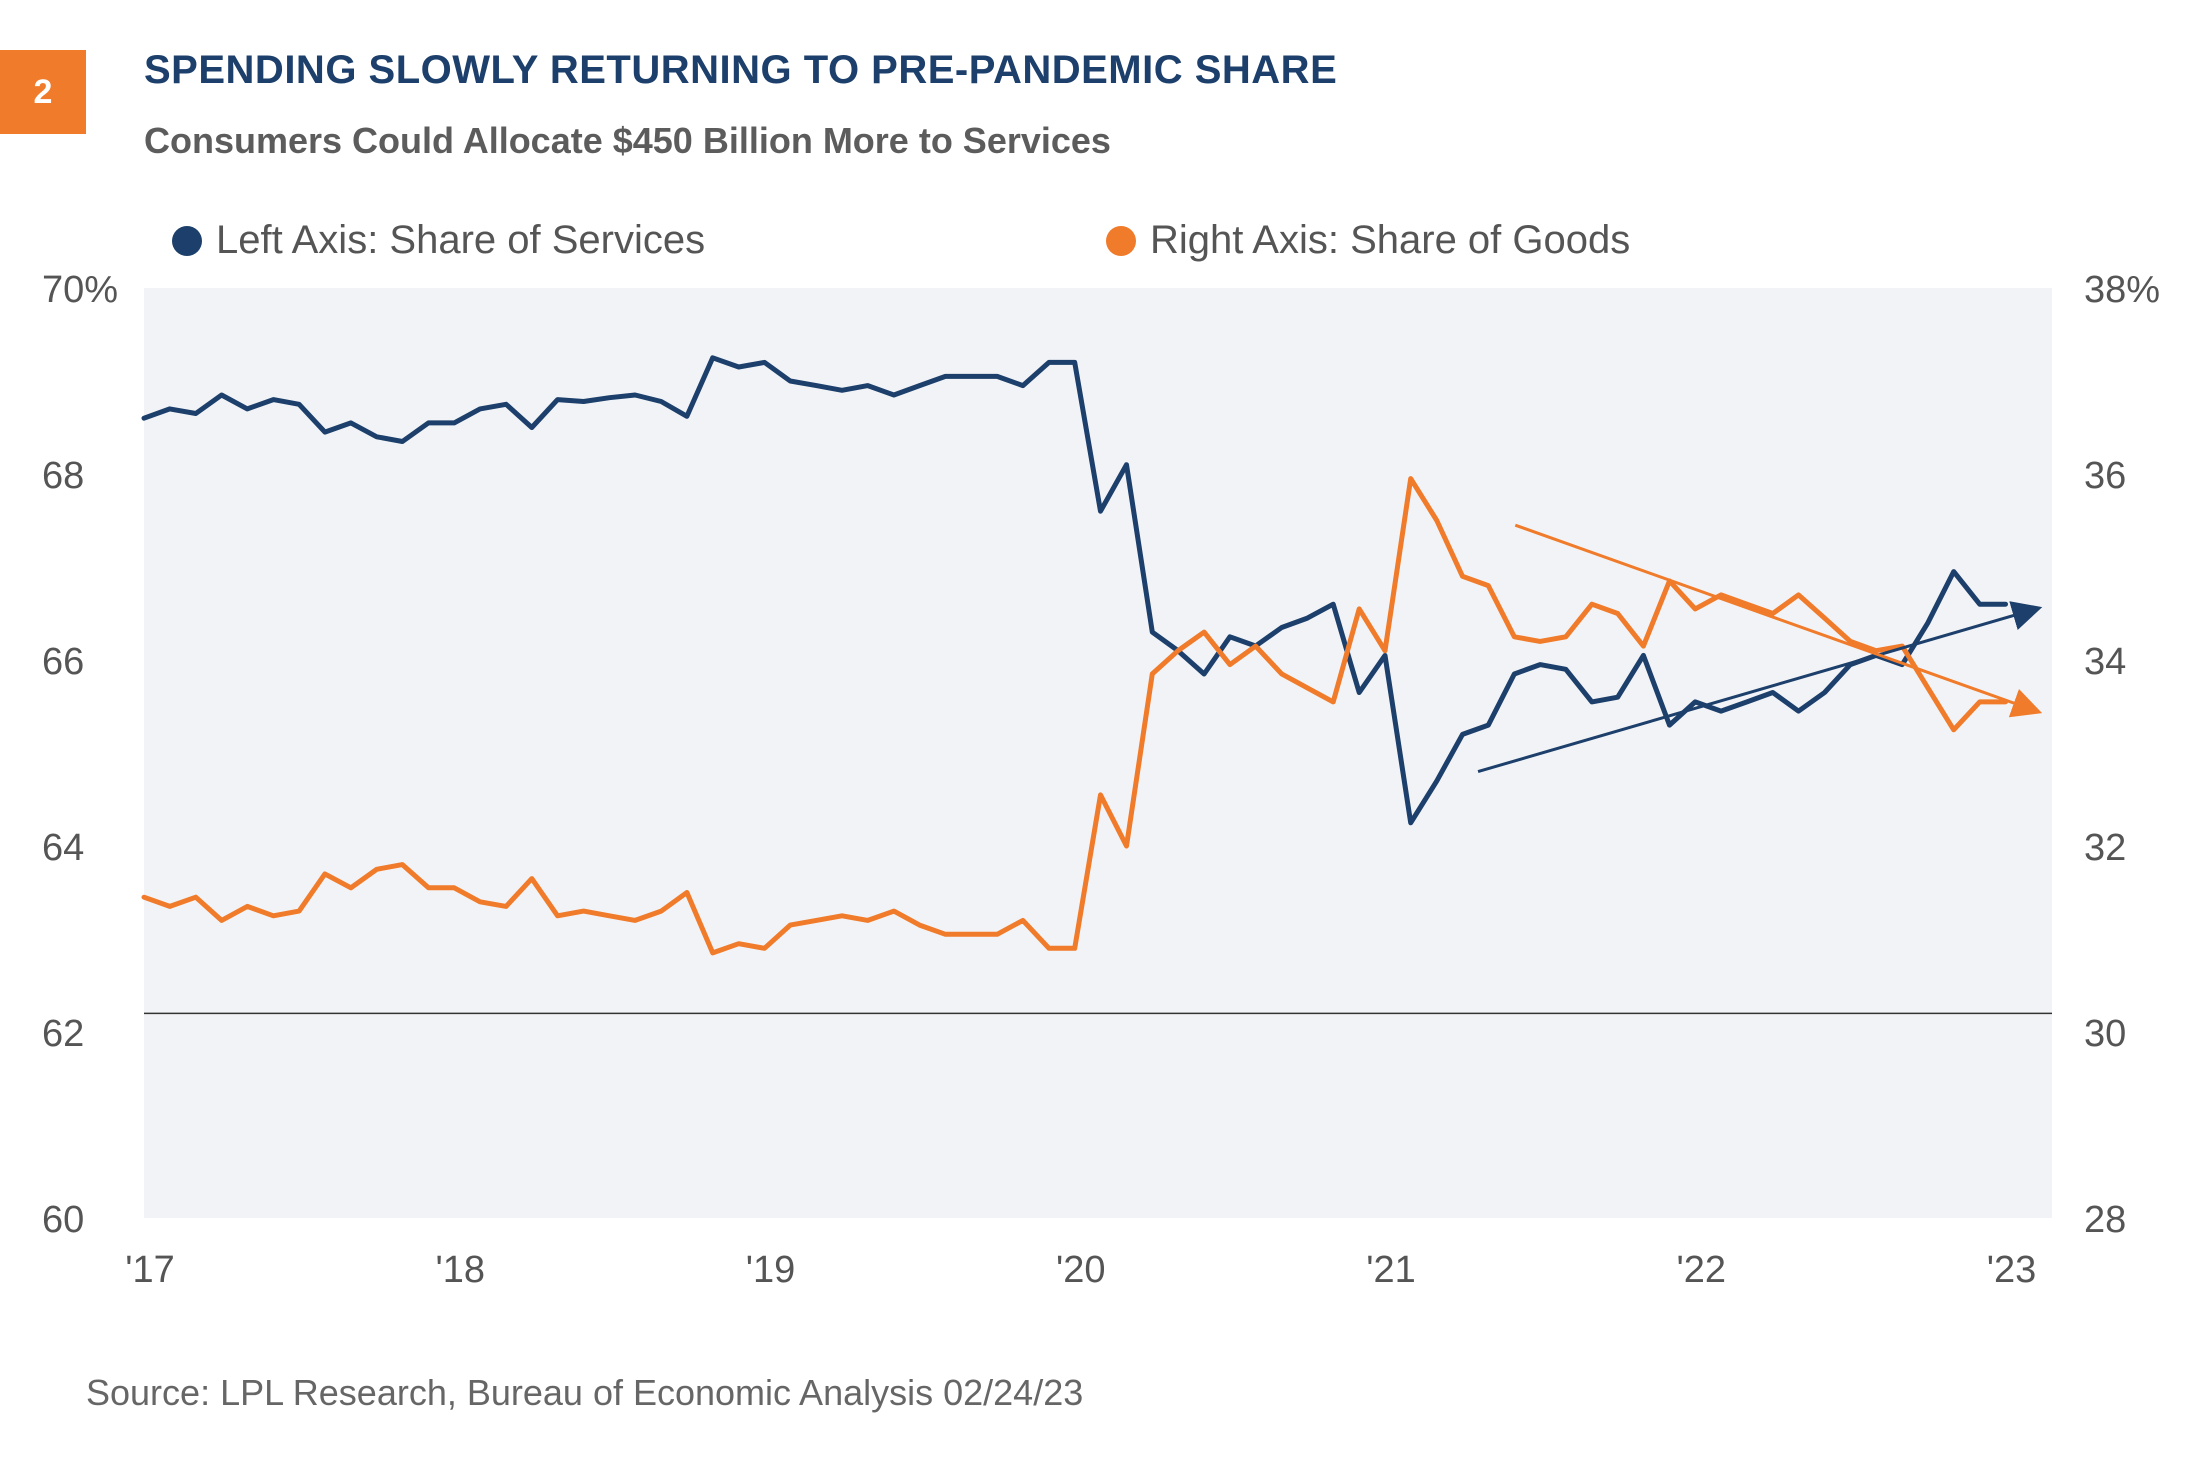 The width and height of the screenshot is (2190, 1478). I want to click on right-axis-tick-label: 34, so click(2105, 662).